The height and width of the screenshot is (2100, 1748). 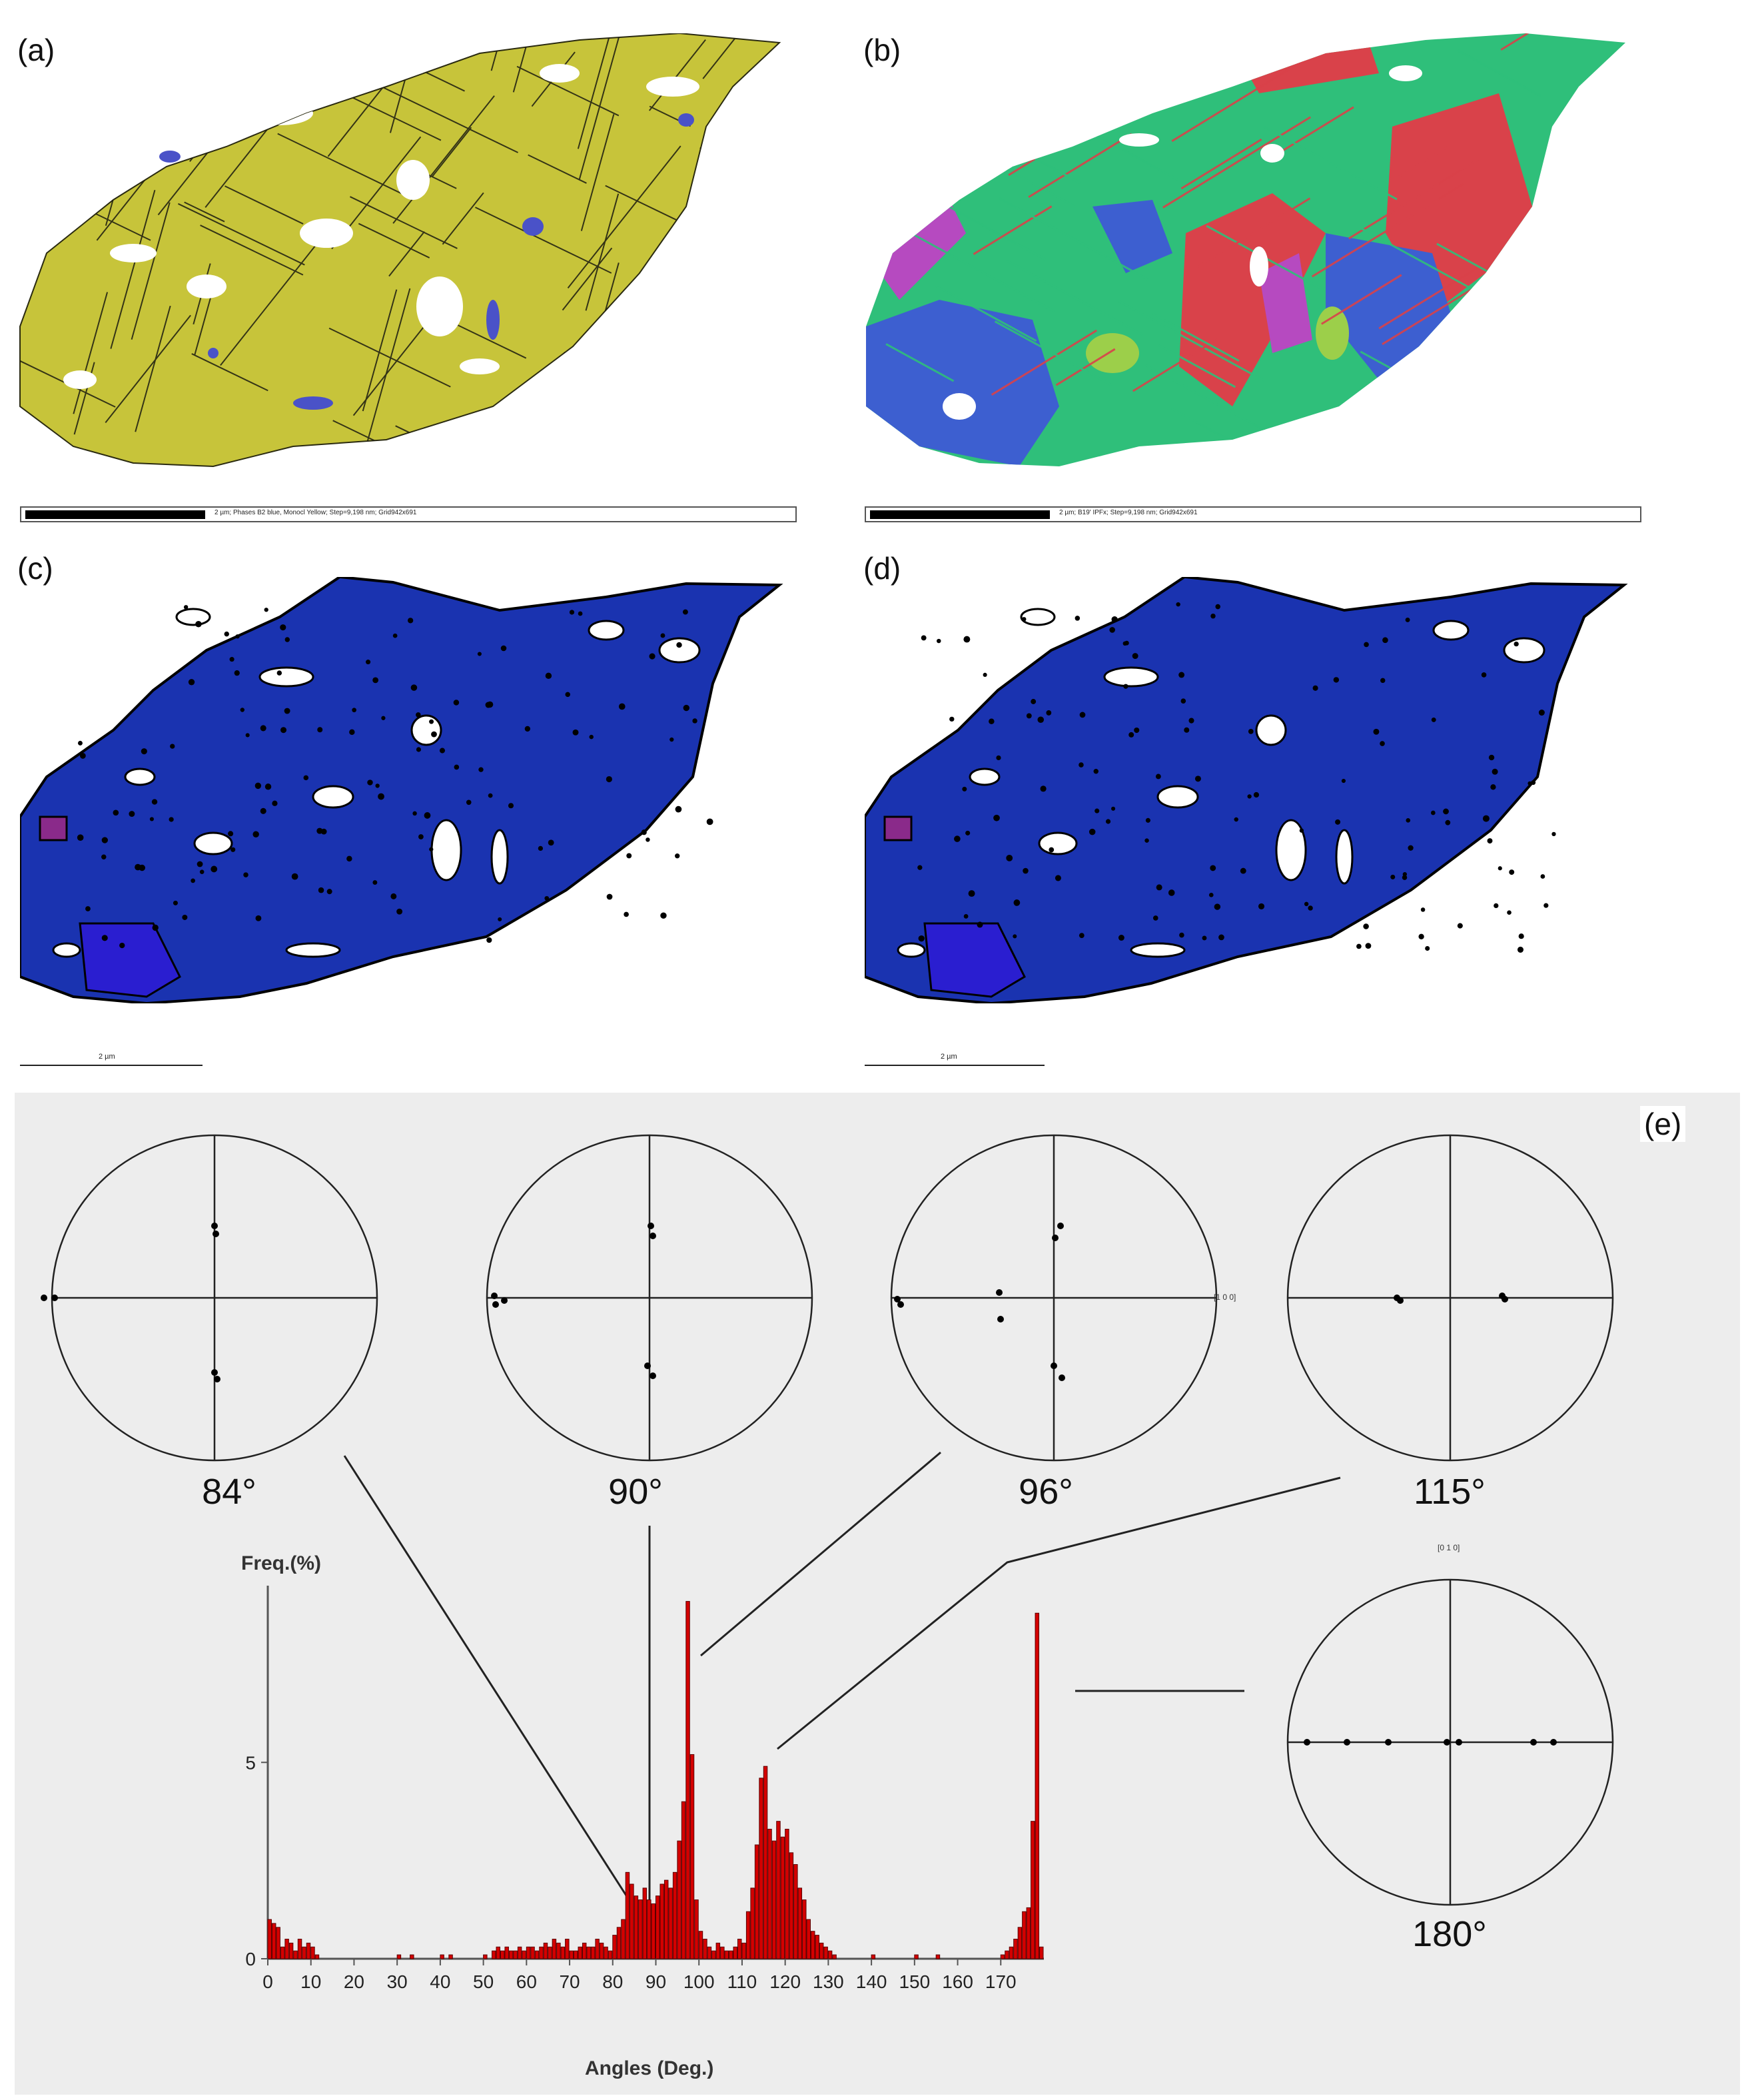 I want to click on x-tick-label: 160, so click(x=957, y=1981).